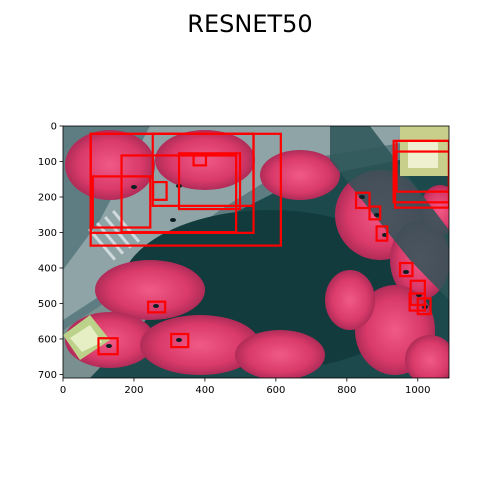 This screenshot has height=500, width=500. What do you see at coordinates (204, 390) in the screenshot?
I see `x-tick-label: 400` at bounding box center [204, 390].